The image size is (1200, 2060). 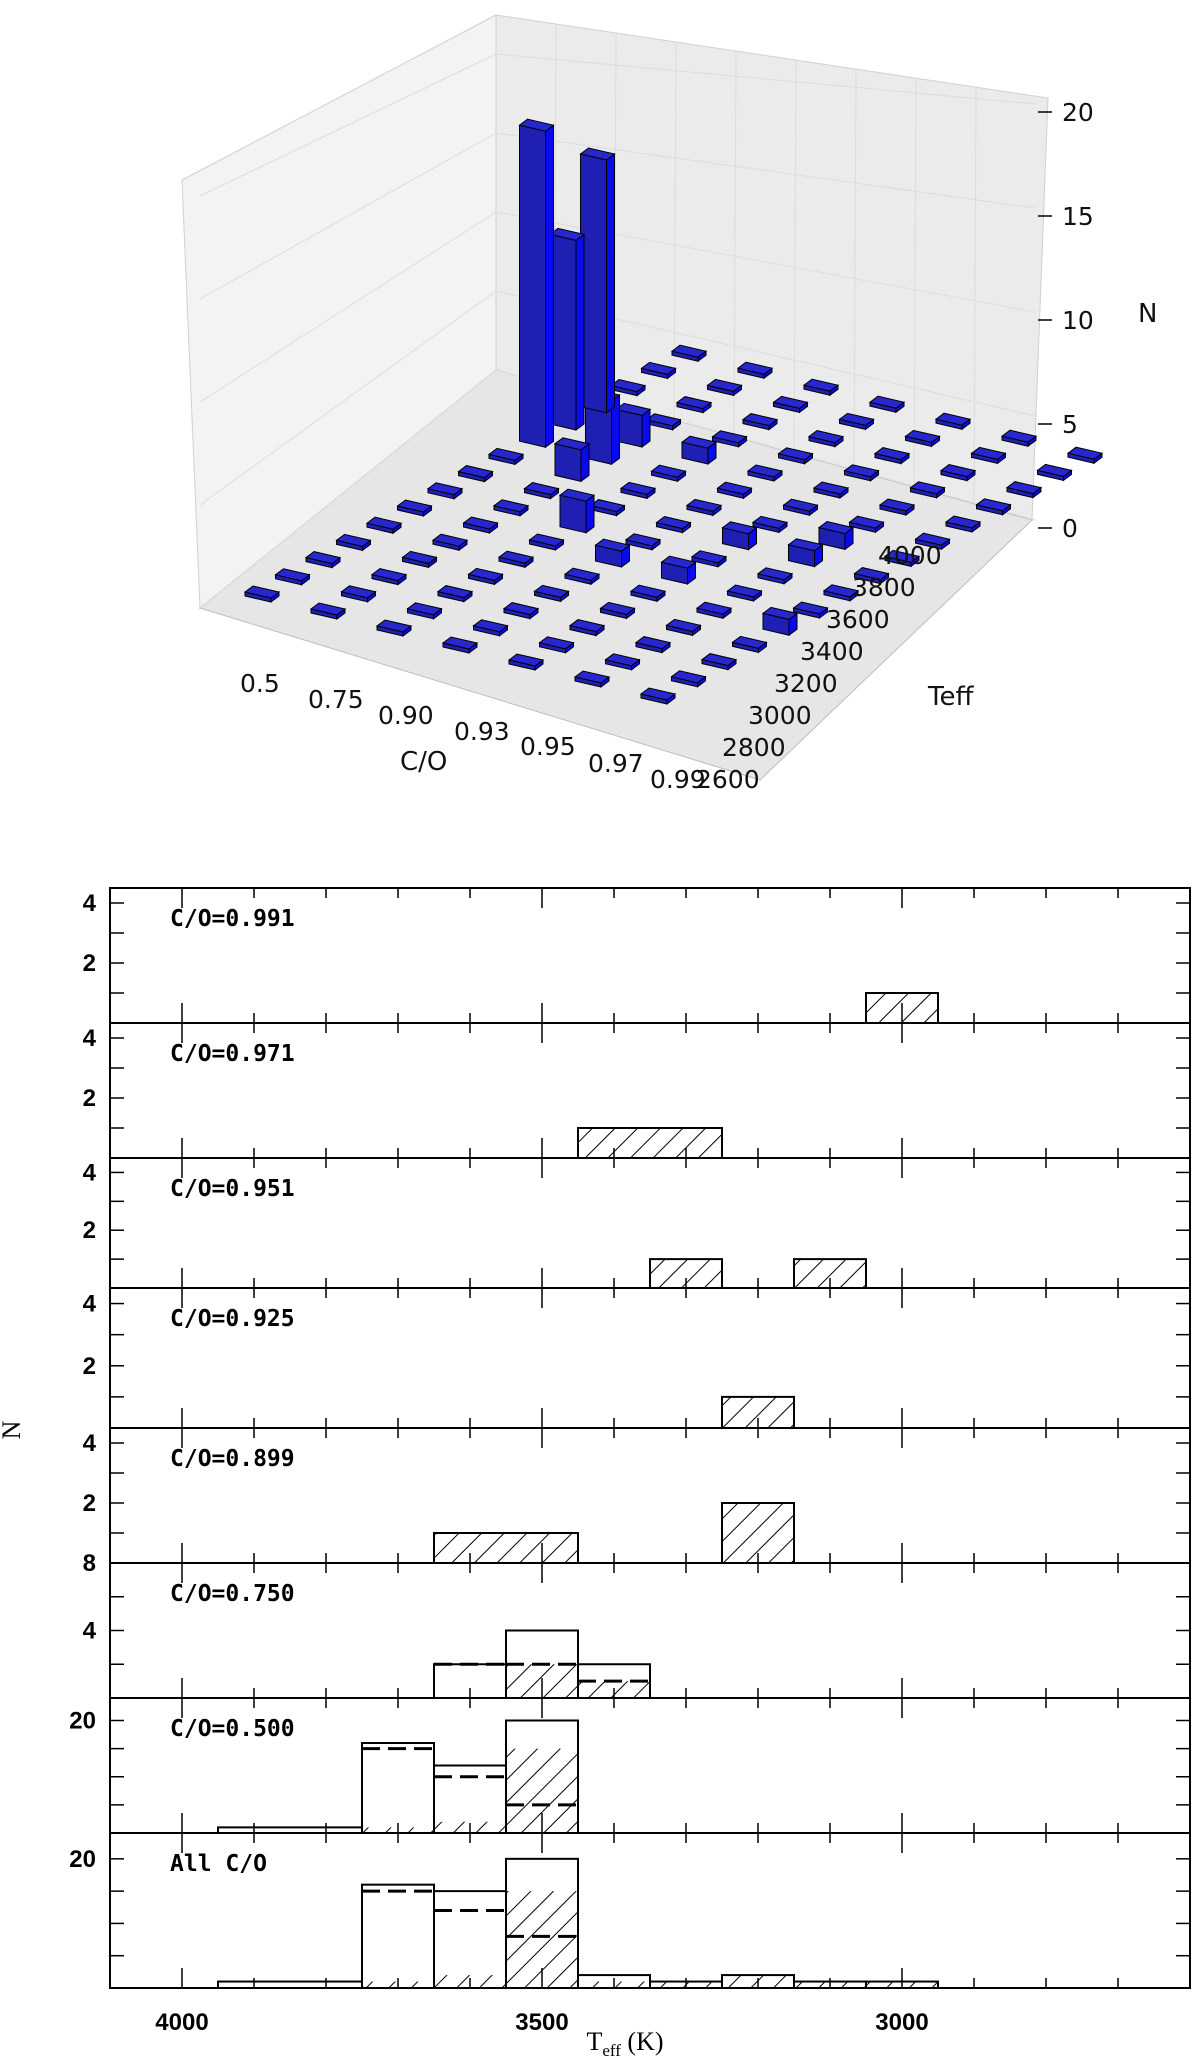 What do you see at coordinates (709, 559) in the screenshot?
I see `bar3d-0.95-3200` at bounding box center [709, 559].